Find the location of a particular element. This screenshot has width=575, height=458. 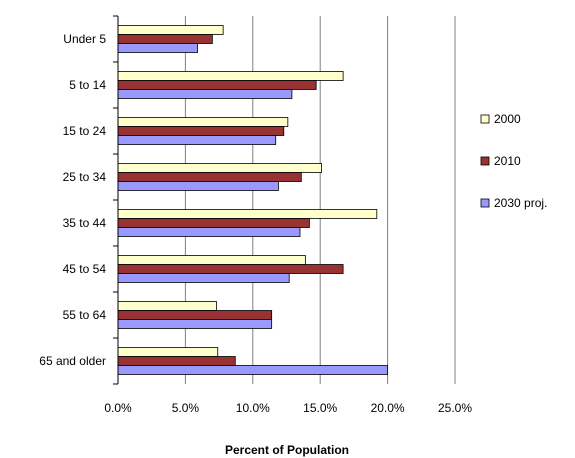

x-tick-label: 5.0% is located at coordinates (186, 408).